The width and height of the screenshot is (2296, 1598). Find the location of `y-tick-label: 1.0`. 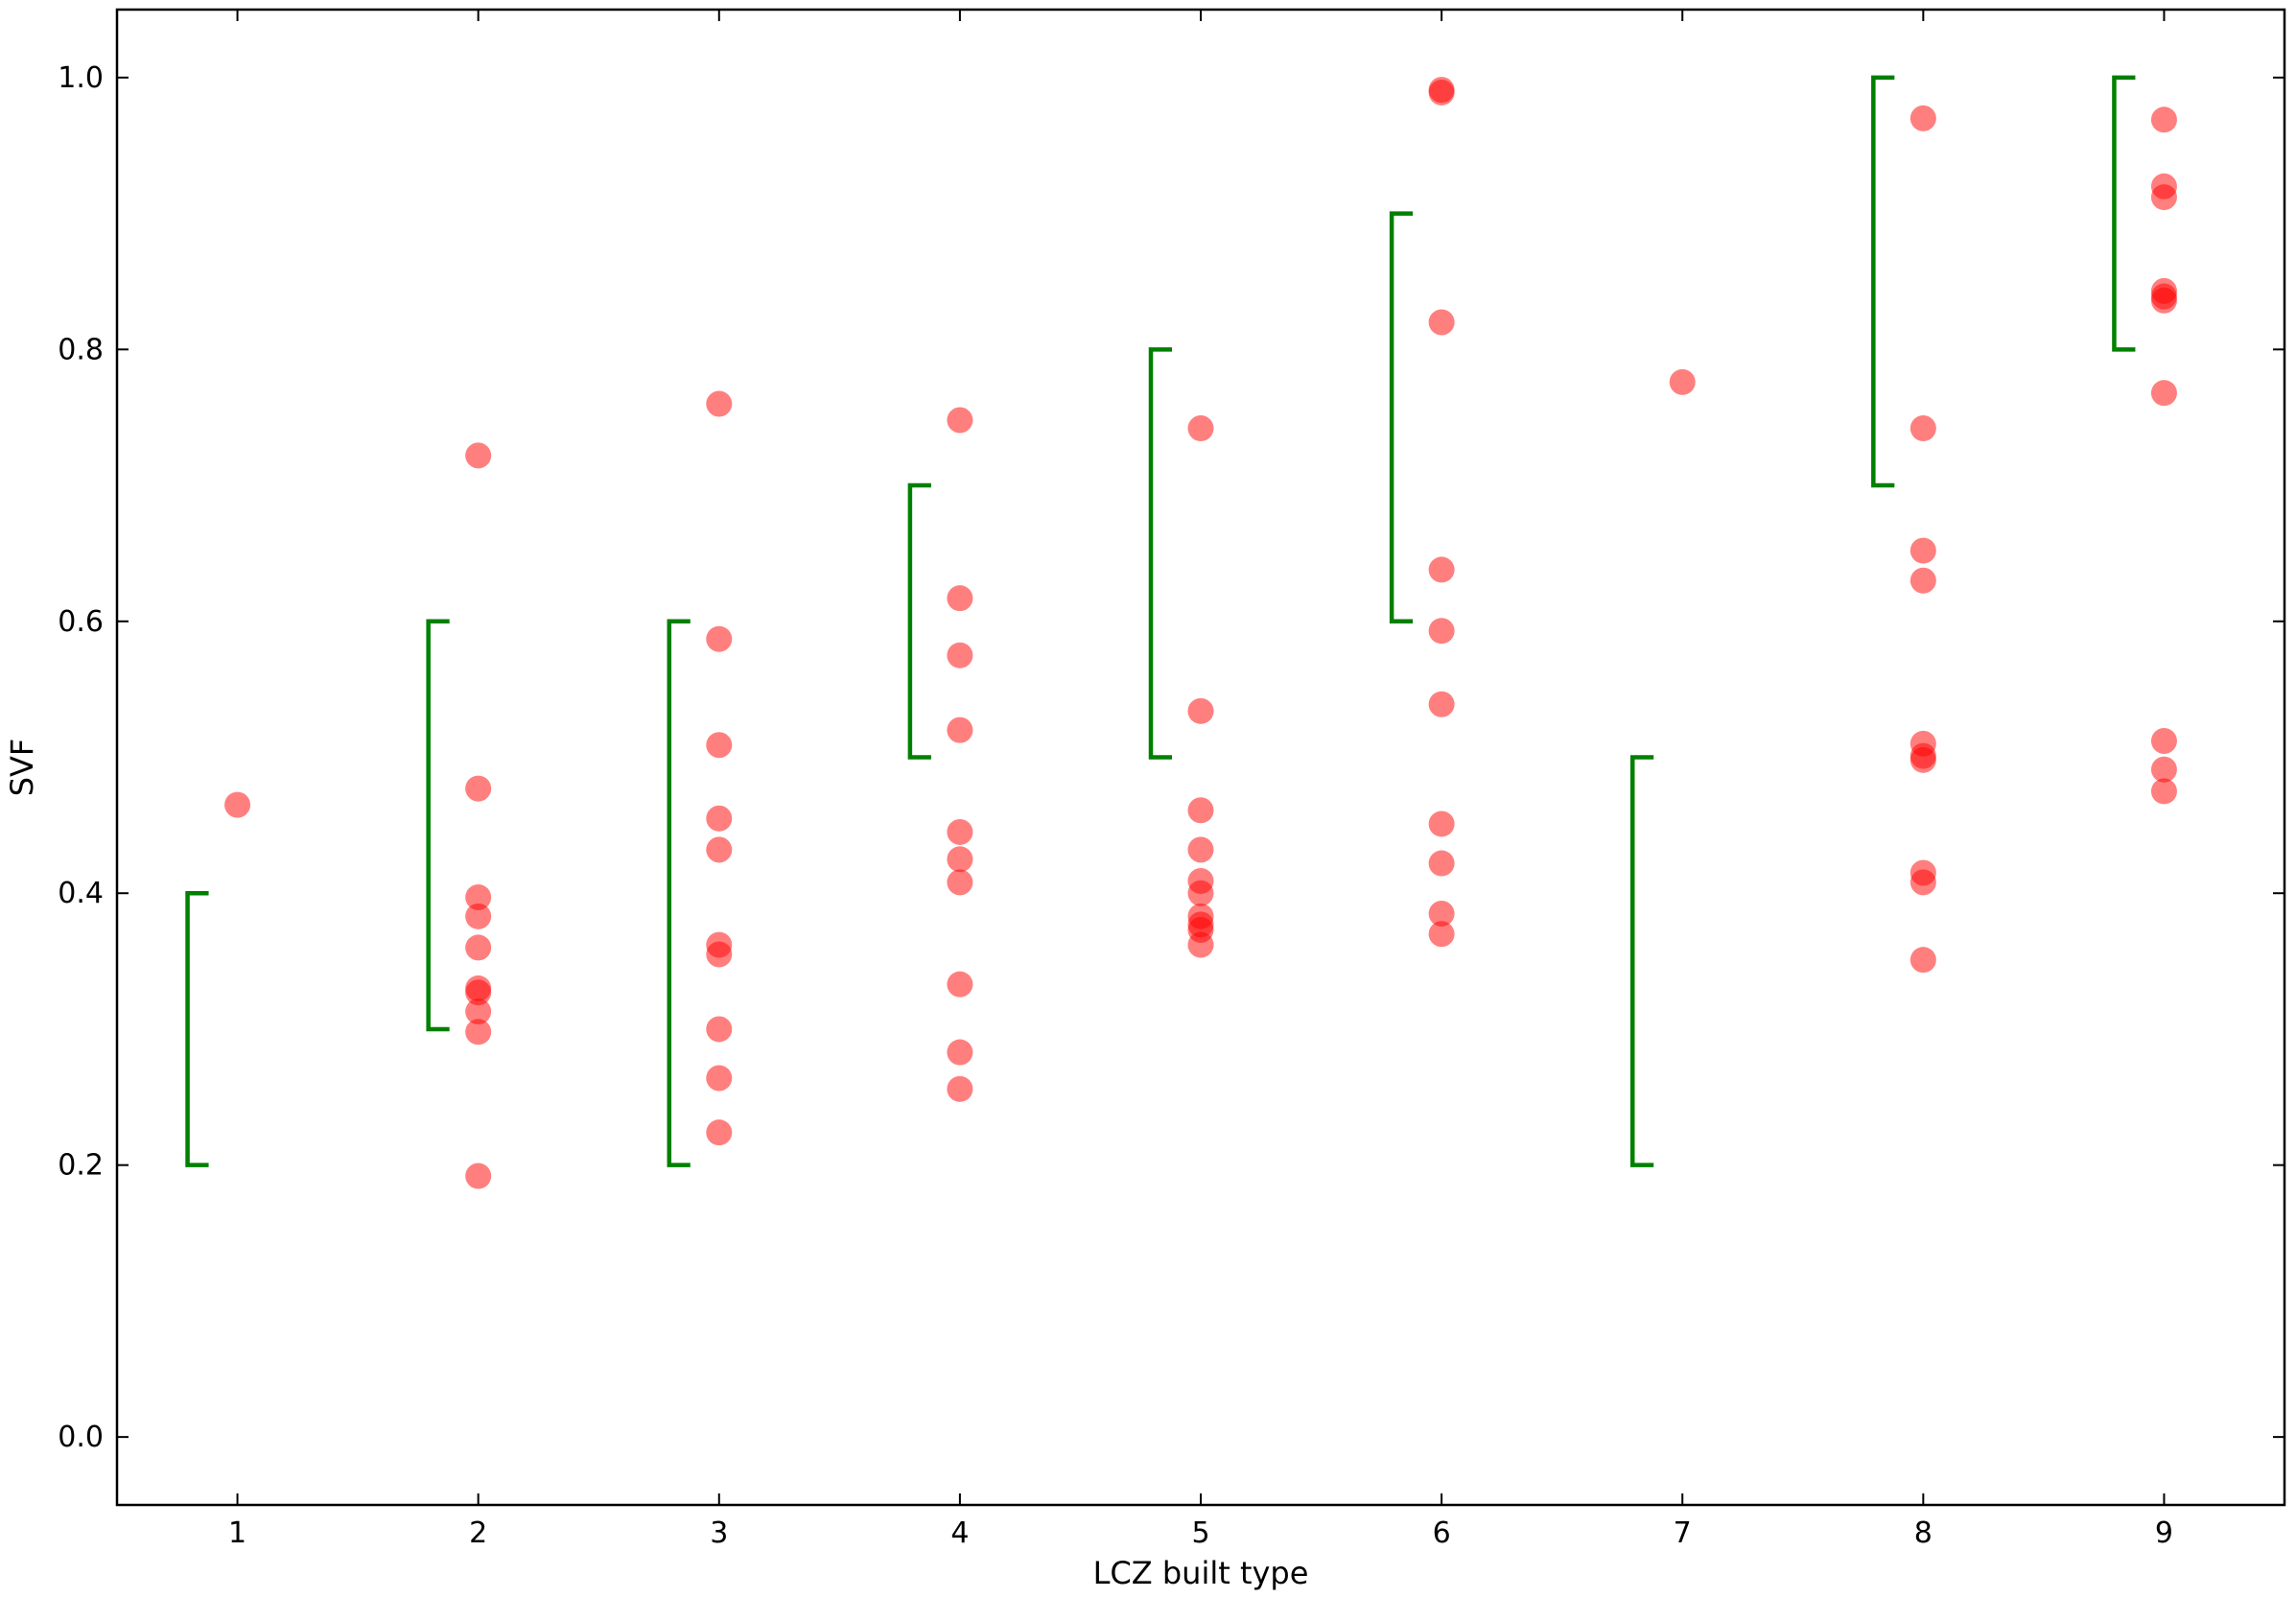

y-tick-label: 1.0 is located at coordinates (81, 78).